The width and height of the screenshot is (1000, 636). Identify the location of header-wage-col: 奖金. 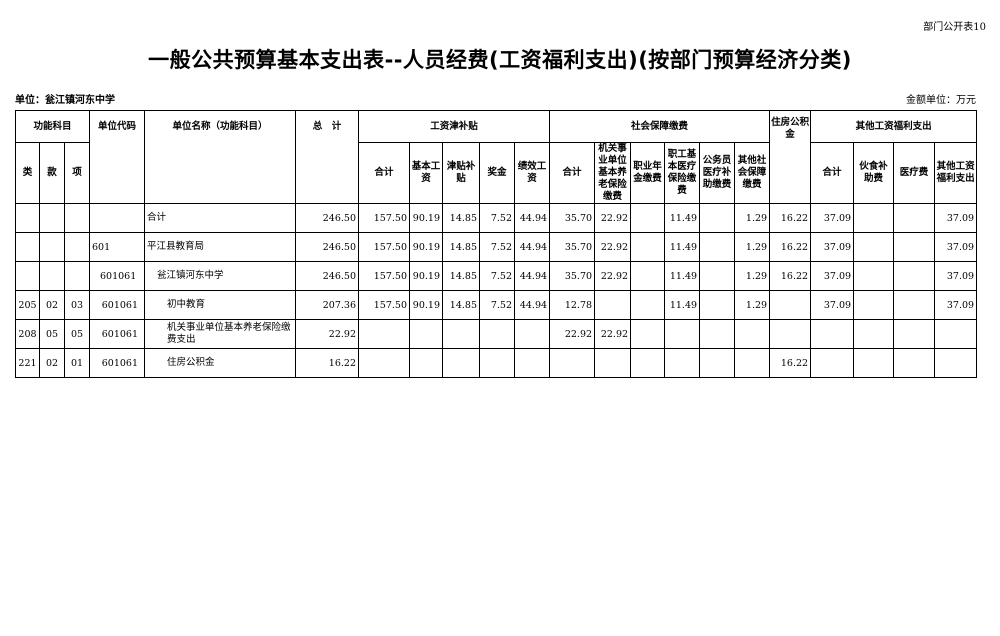
(497, 173).